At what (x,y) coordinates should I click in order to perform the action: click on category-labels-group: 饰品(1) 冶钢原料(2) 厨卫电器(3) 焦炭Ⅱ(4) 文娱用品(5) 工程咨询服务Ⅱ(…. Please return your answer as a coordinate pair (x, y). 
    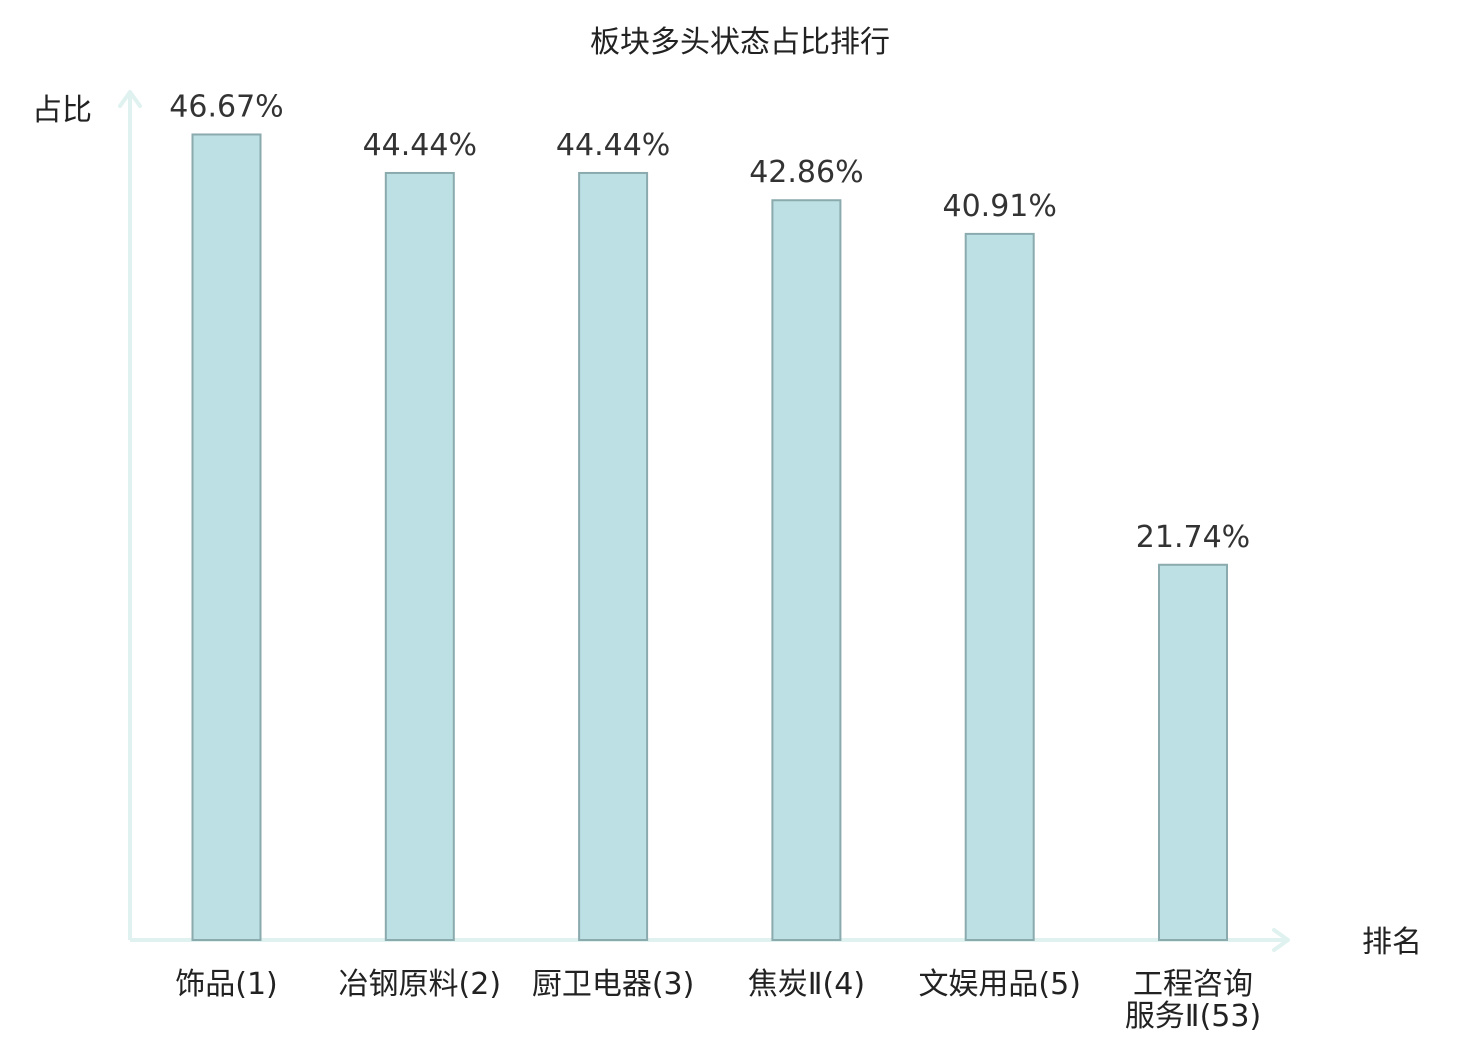
    Looking at the image, I should click on (718, 1000).